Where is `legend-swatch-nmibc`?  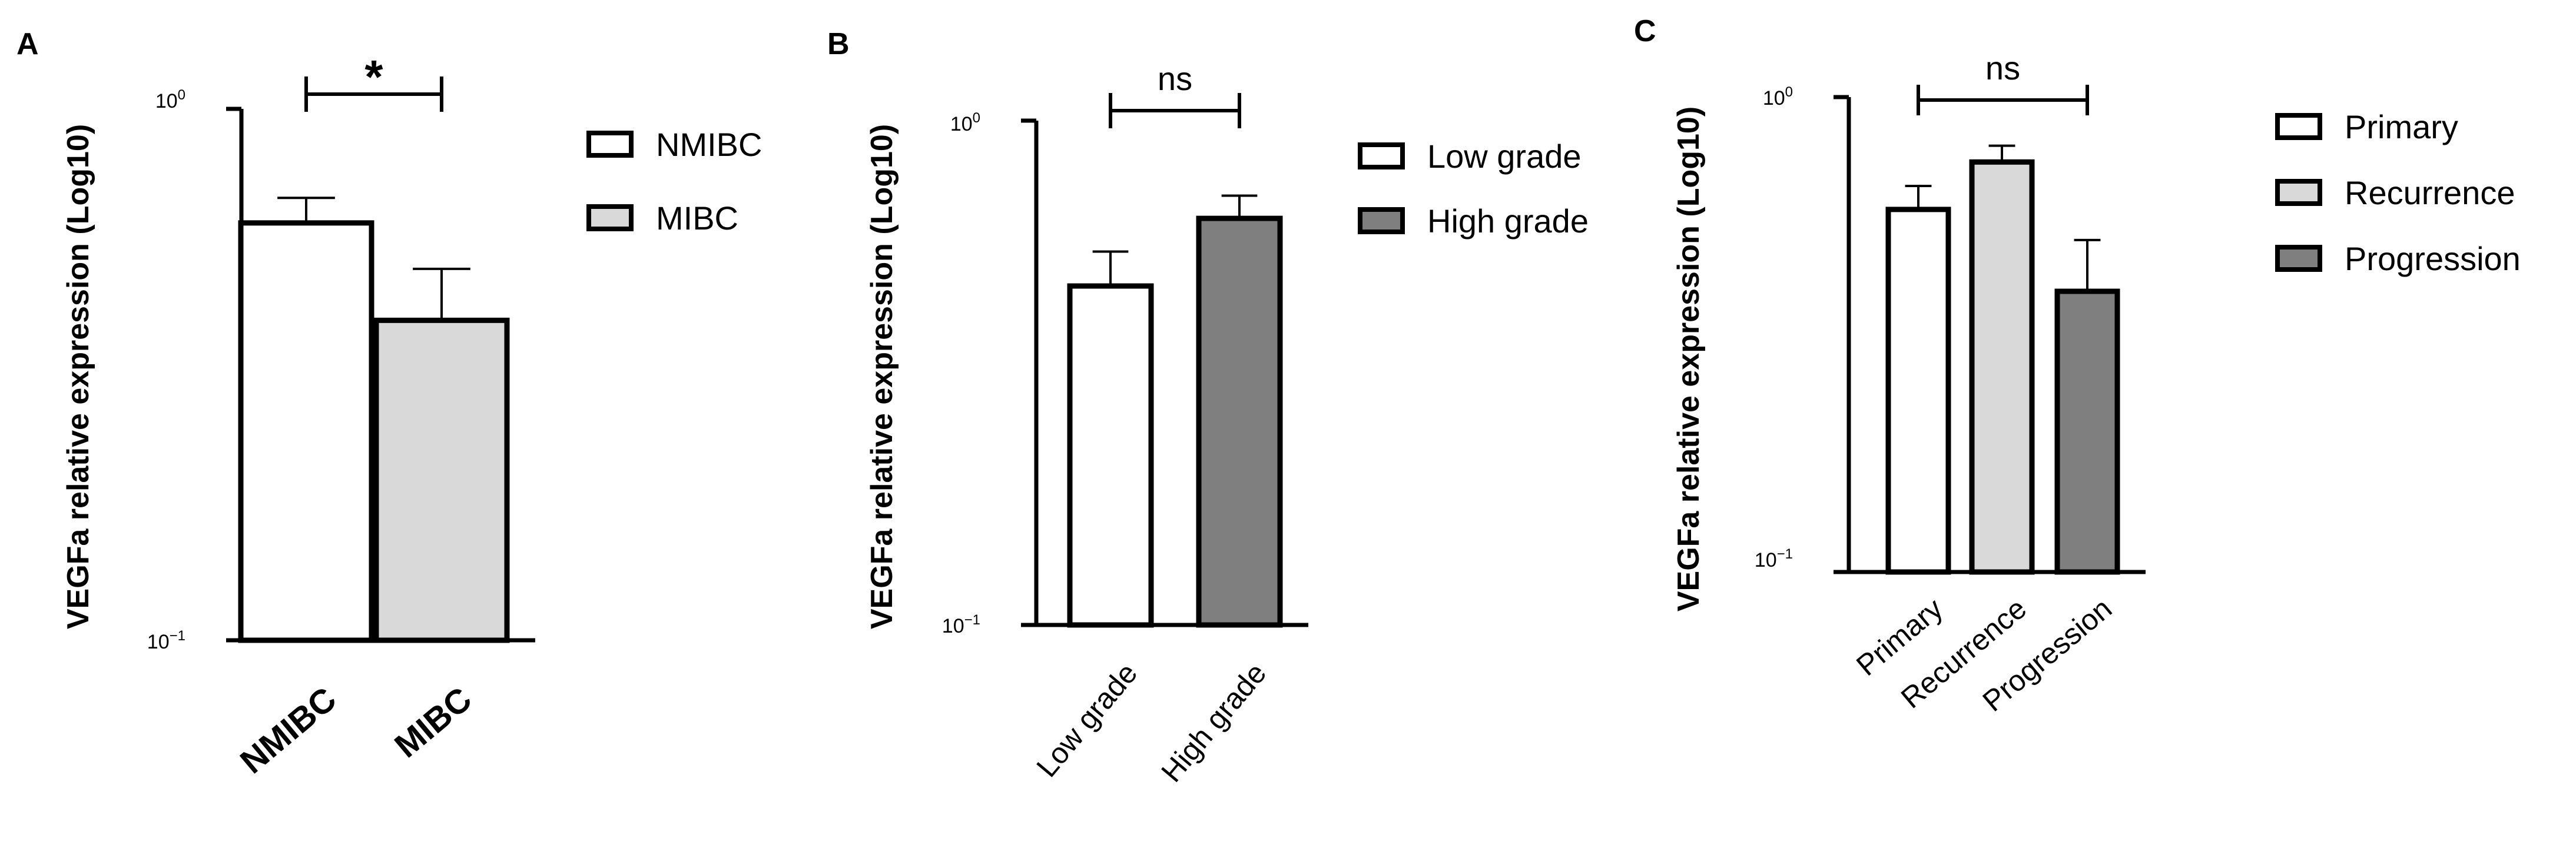 legend-swatch-nmibc is located at coordinates (610, 144).